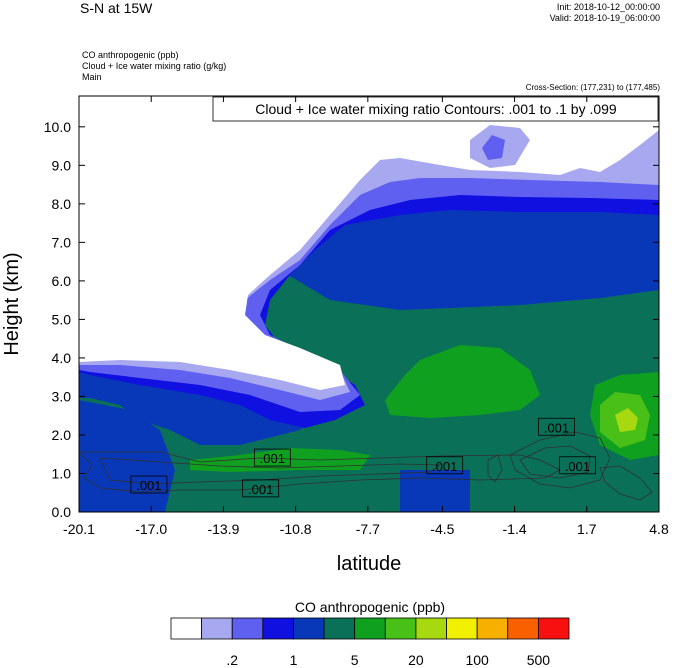  What do you see at coordinates (368, 529) in the screenshot?
I see `x-tick-label: -7.7` at bounding box center [368, 529].